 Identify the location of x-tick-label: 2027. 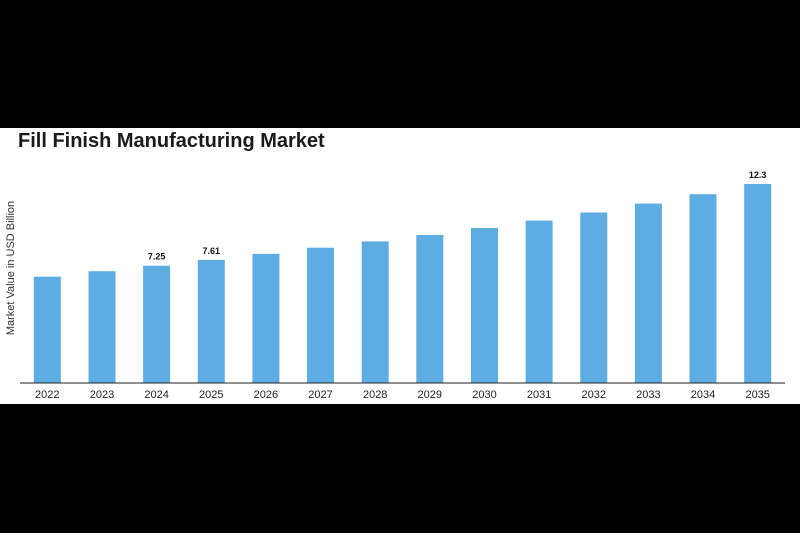
(320, 395).